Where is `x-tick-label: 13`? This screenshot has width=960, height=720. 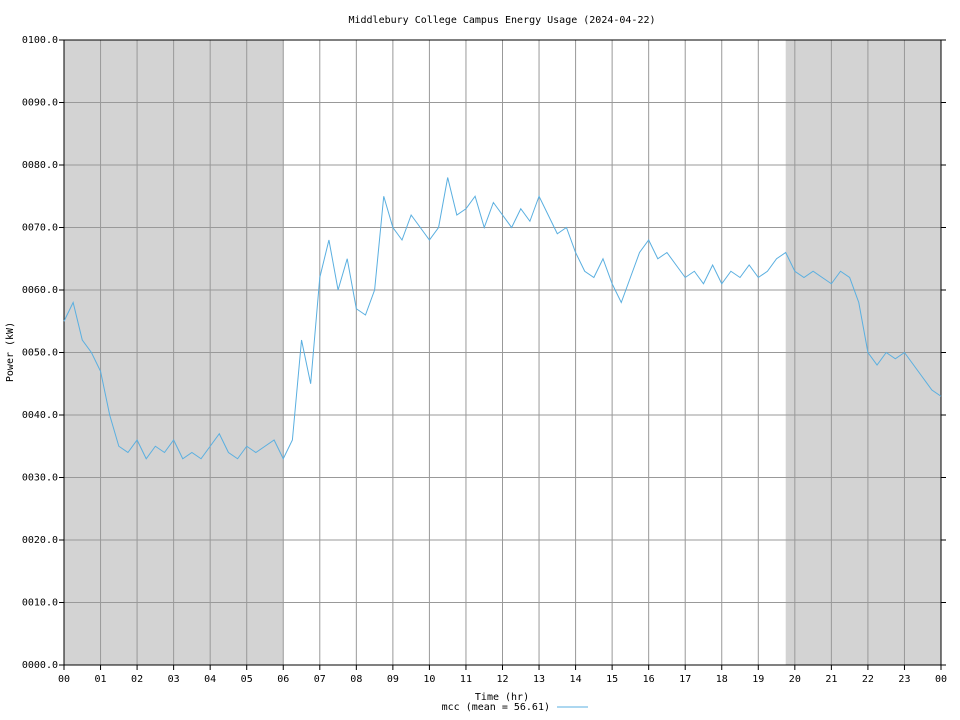
x-tick-label: 13 is located at coordinates (539, 679).